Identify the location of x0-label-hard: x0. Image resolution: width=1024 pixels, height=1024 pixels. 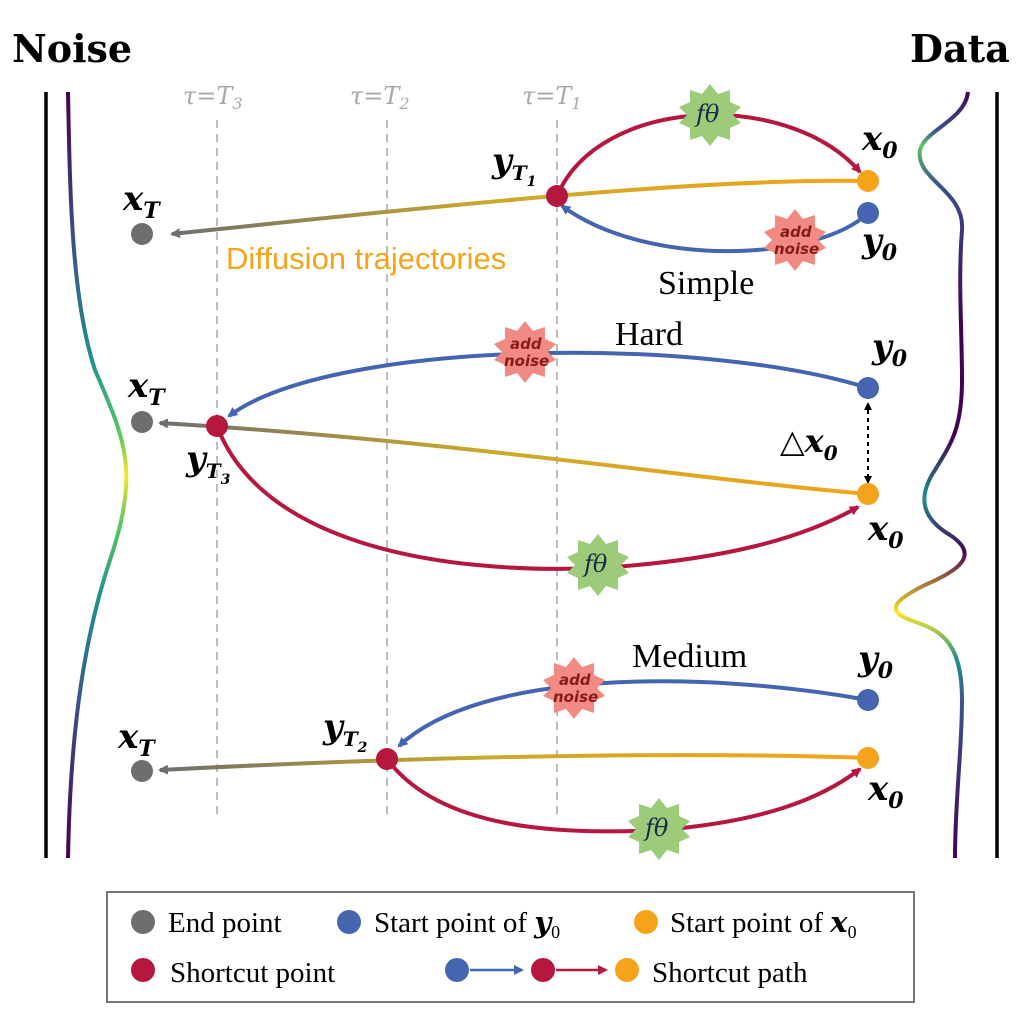
(885, 531).